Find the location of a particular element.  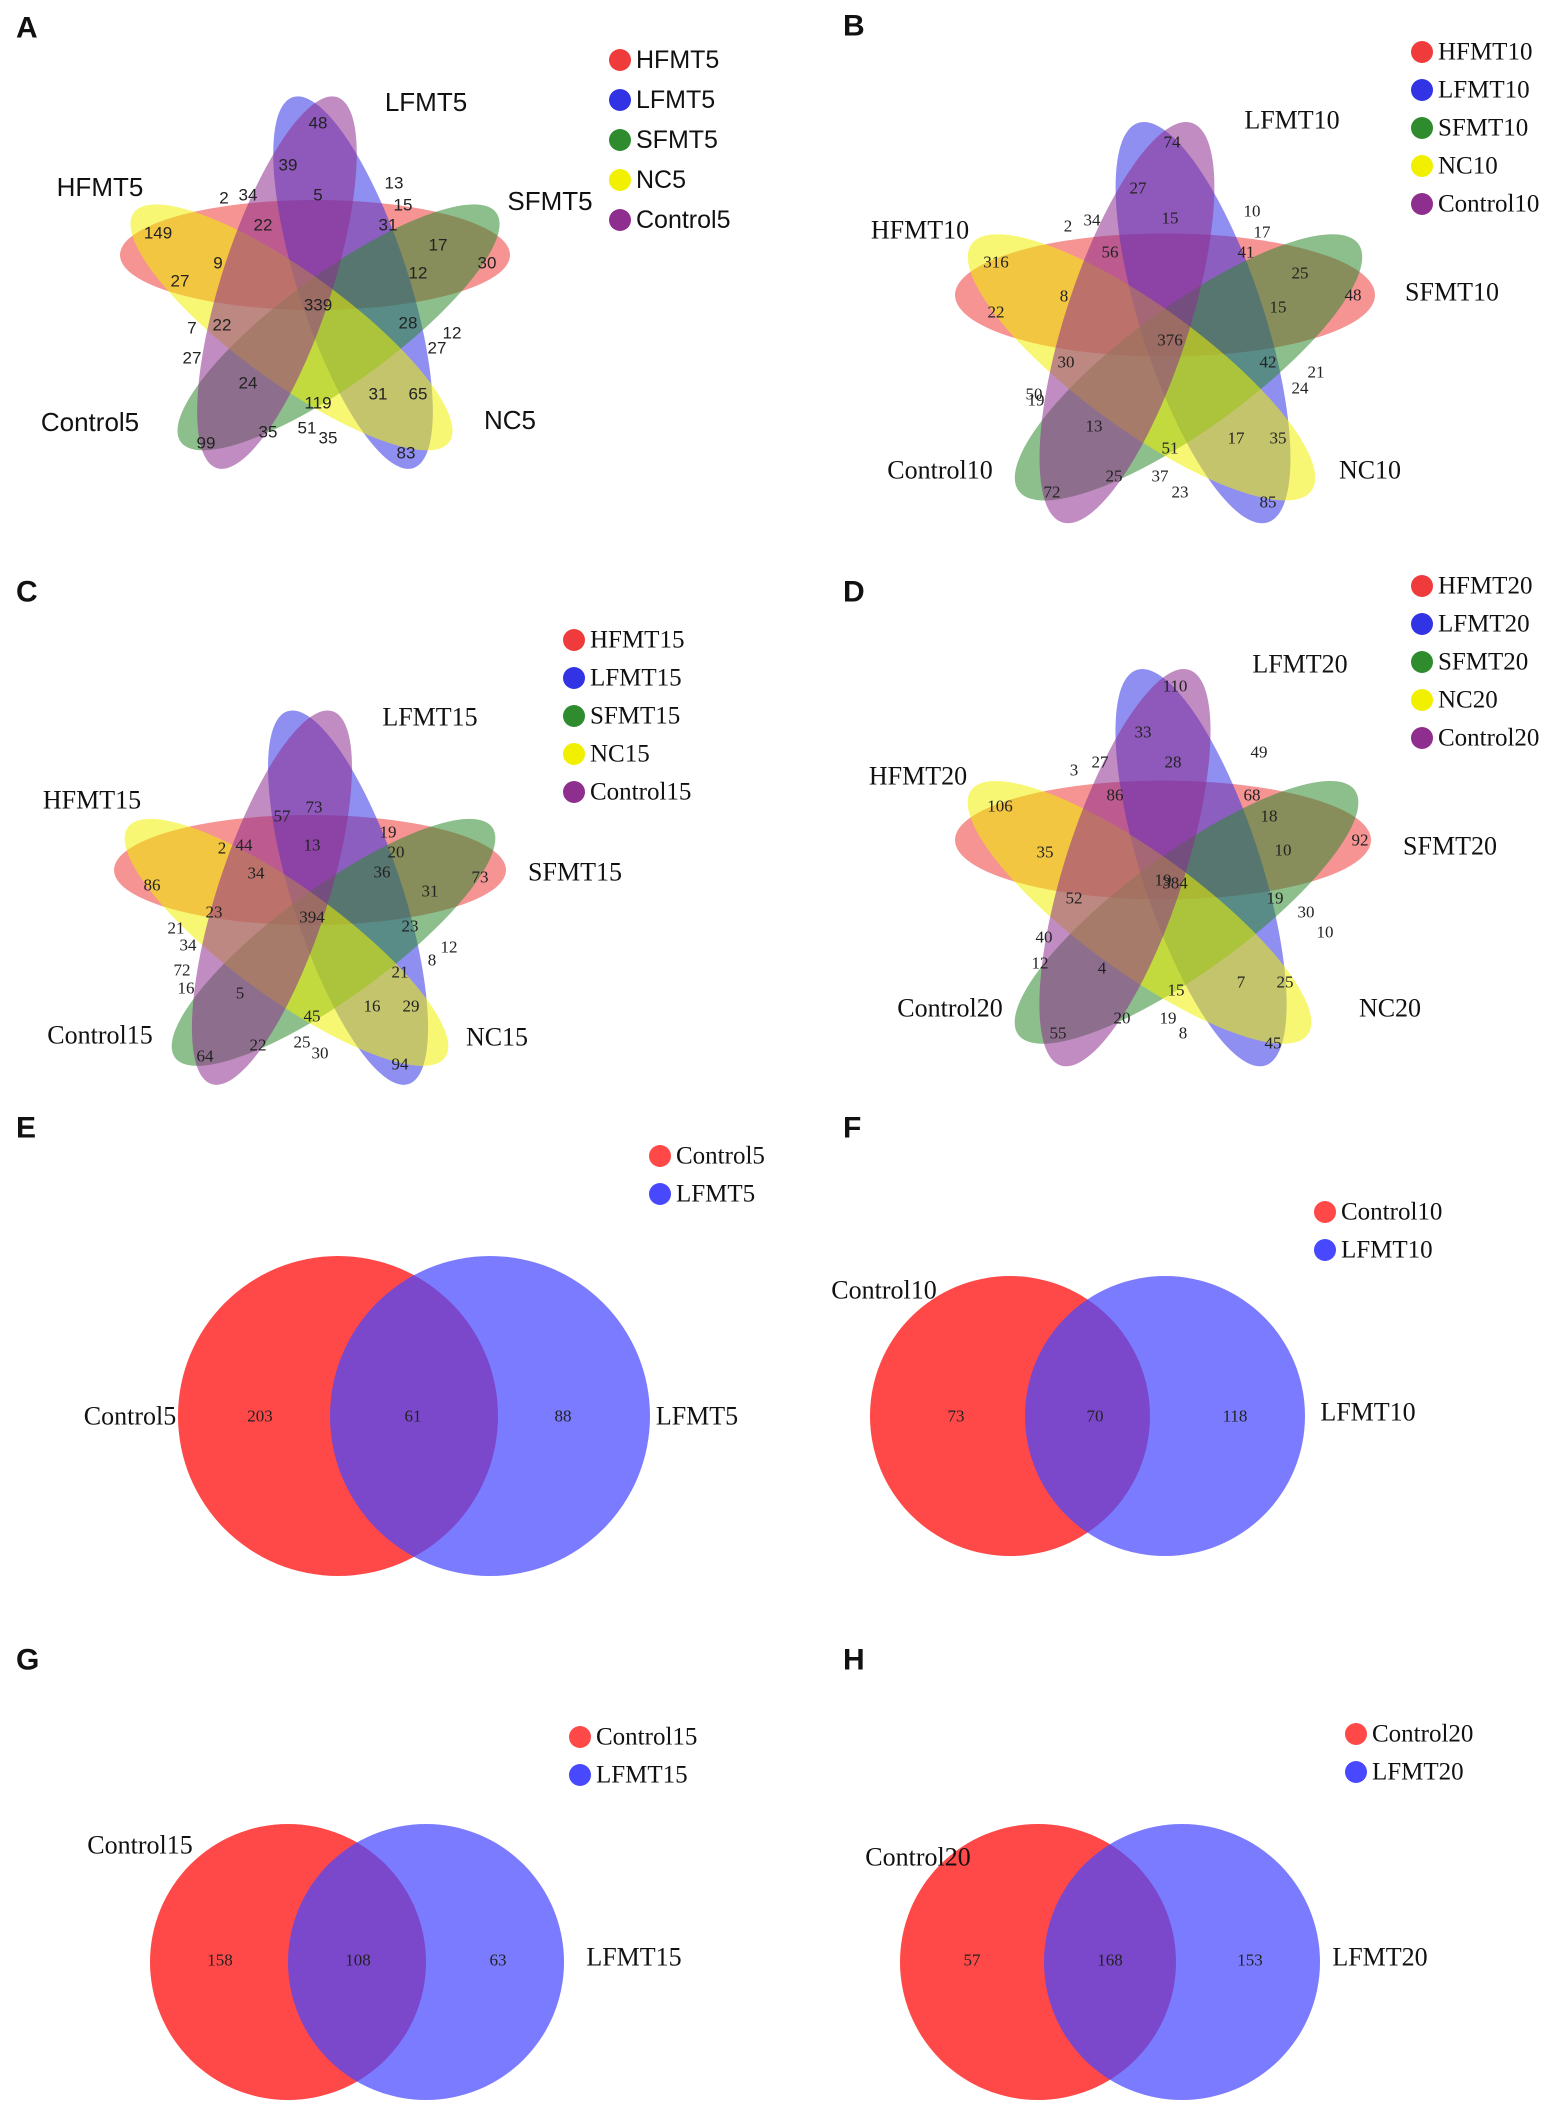

region-count: 52 is located at coordinates (1074, 898).